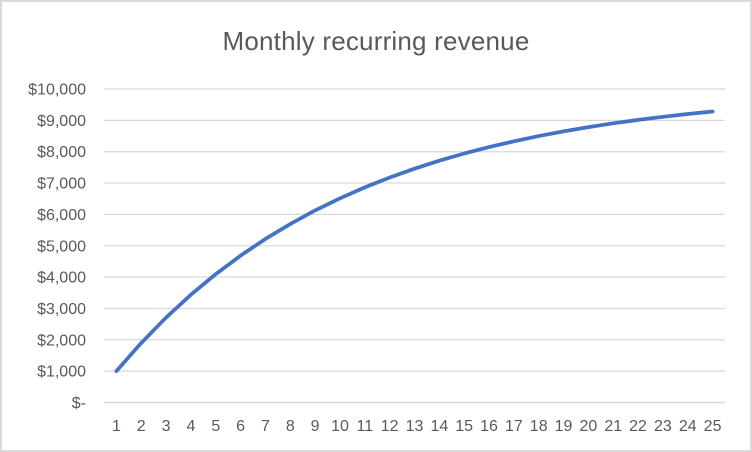  I want to click on x-axis-label: 1, so click(116, 426).